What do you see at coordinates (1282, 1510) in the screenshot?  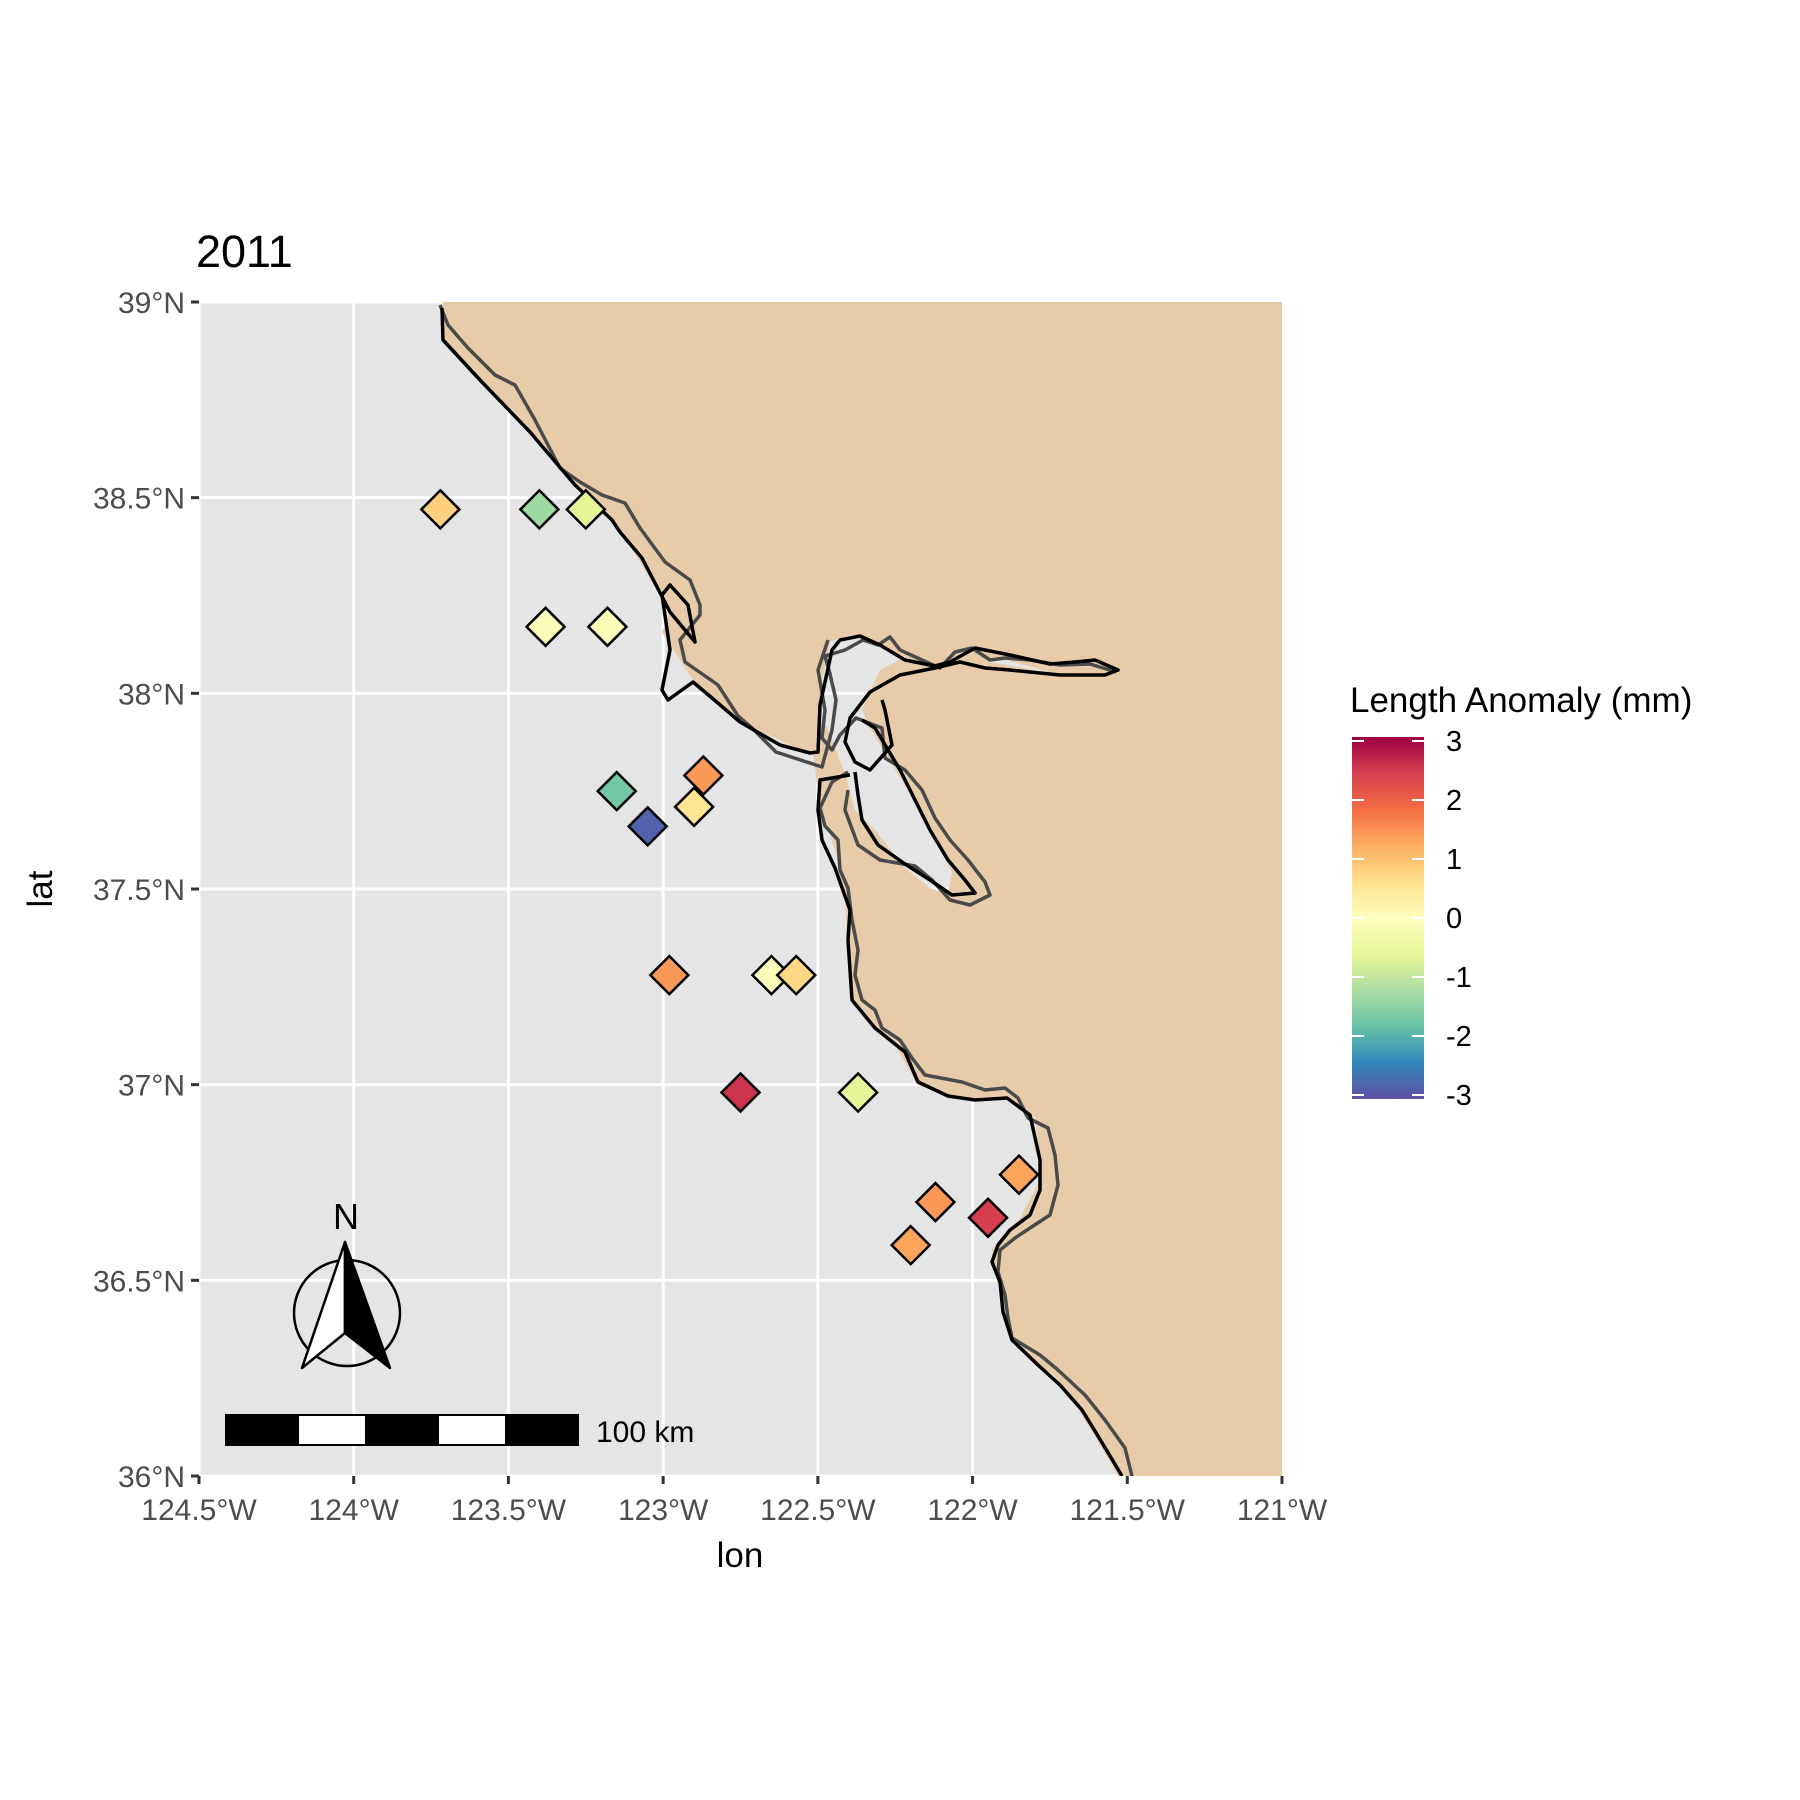 I see `x-tick-label-7: 121°W` at bounding box center [1282, 1510].